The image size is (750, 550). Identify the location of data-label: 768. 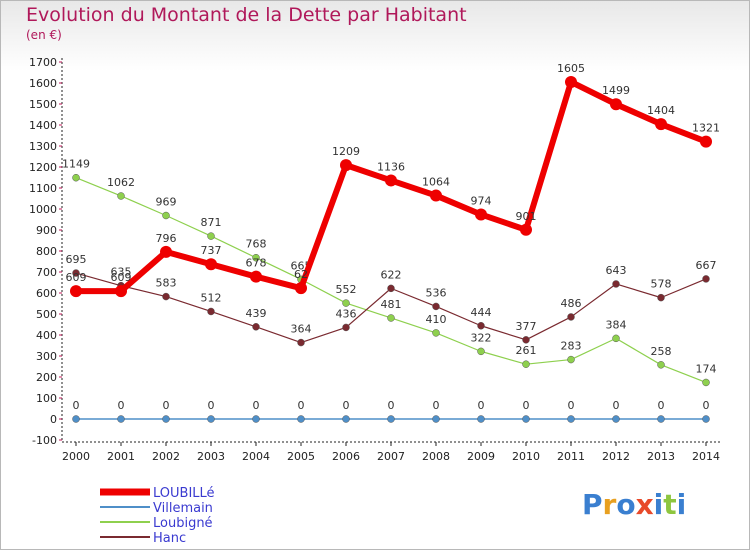
(256, 244).